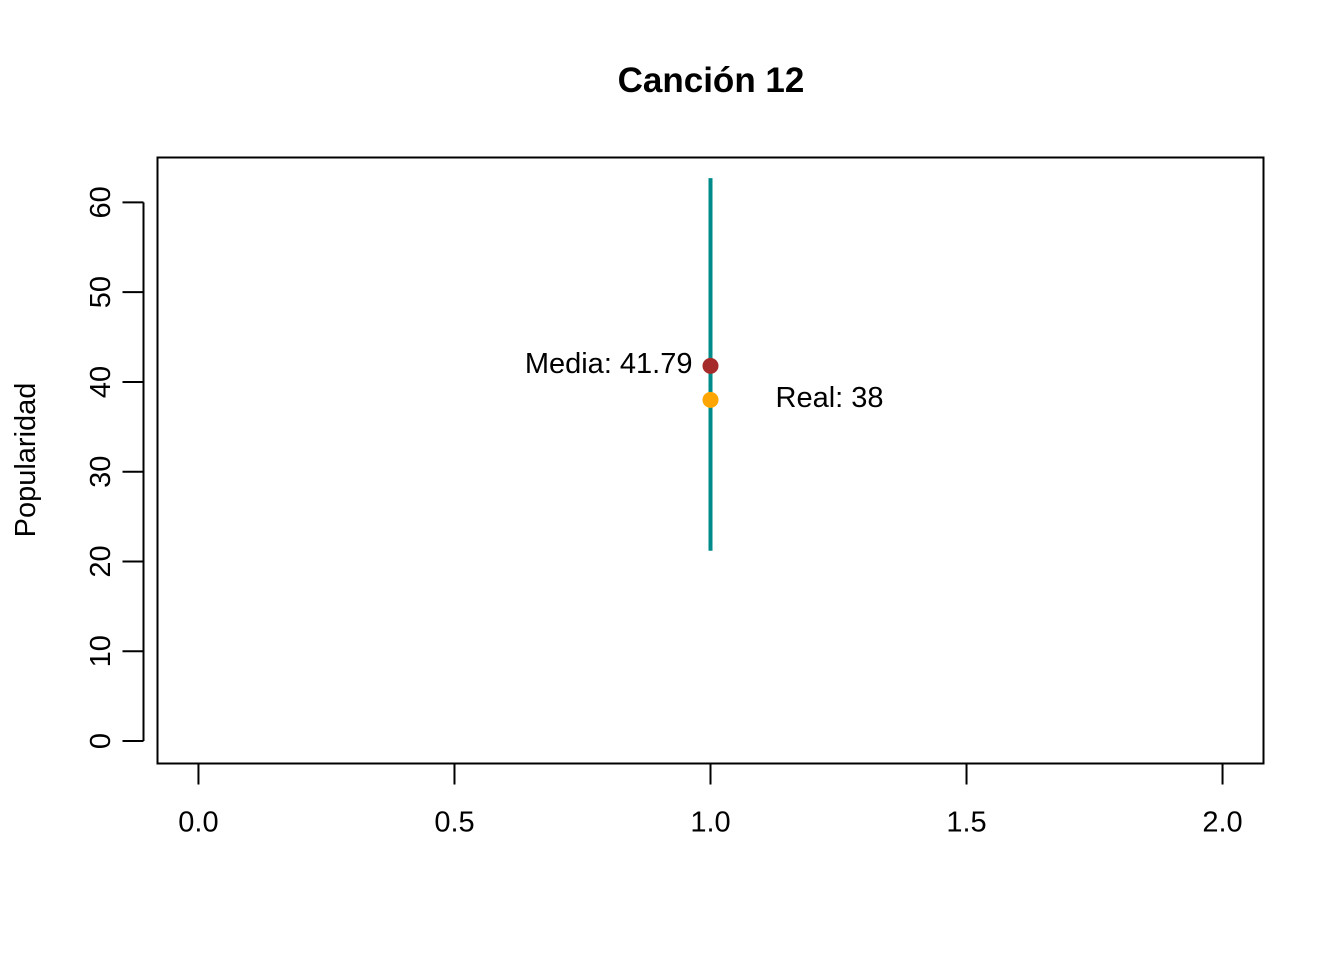  I want to click on y-tick-label: 60, so click(101, 202).